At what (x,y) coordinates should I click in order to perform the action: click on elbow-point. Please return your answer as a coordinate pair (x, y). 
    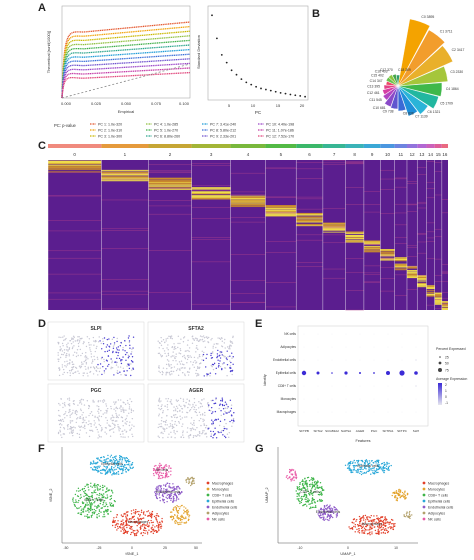
    Looking at the image, I should click on (280, 92).